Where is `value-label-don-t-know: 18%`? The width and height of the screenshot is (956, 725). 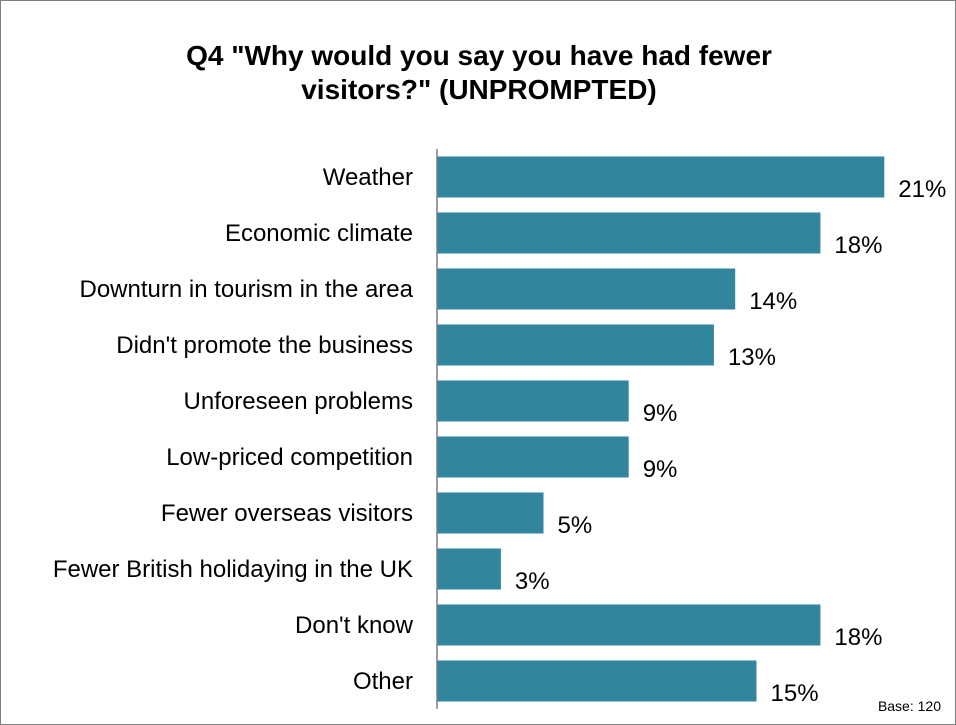 value-label-don-t-know: 18% is located at coordinates (858, 637).